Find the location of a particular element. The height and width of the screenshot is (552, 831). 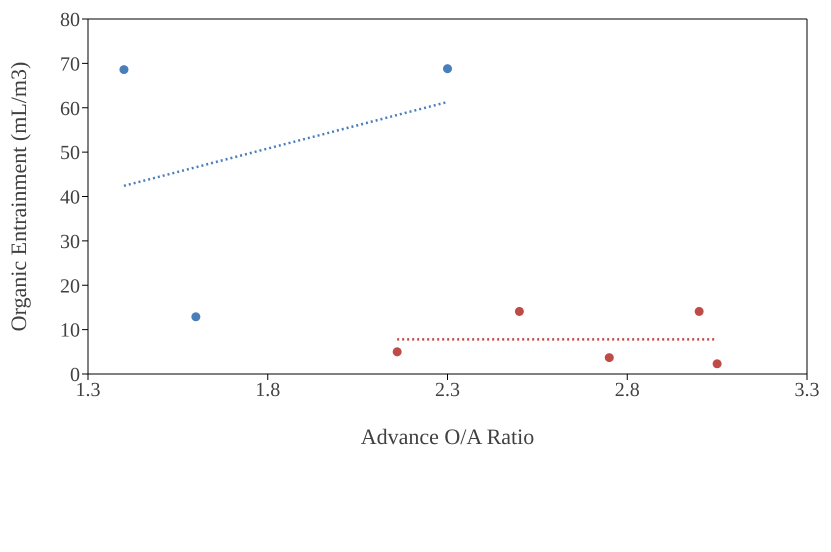

x-tick-label: 3.3 is located at coordinates (807, 390).